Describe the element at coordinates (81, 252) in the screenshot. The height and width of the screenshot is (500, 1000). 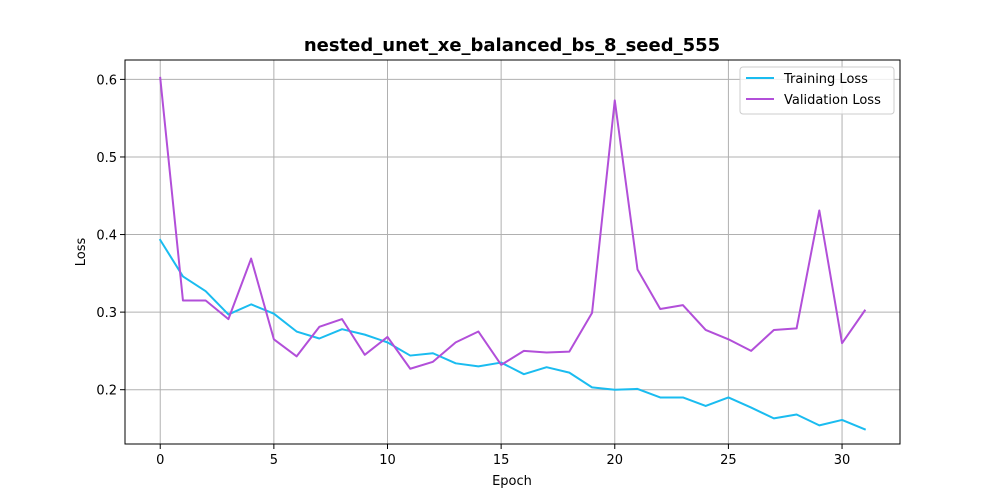
I see `y-axis-label: Loss` at that location.